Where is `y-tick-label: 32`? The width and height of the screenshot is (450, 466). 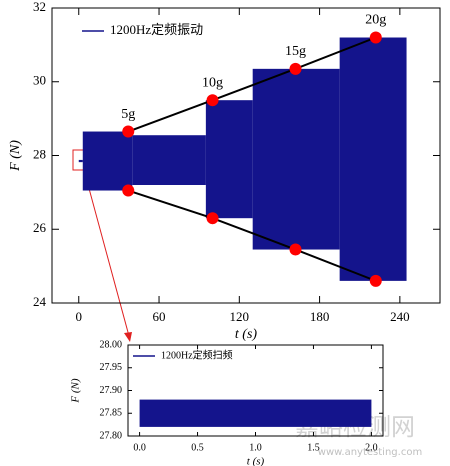 y-tick-label: 32 is located at coordinates (39, 7).